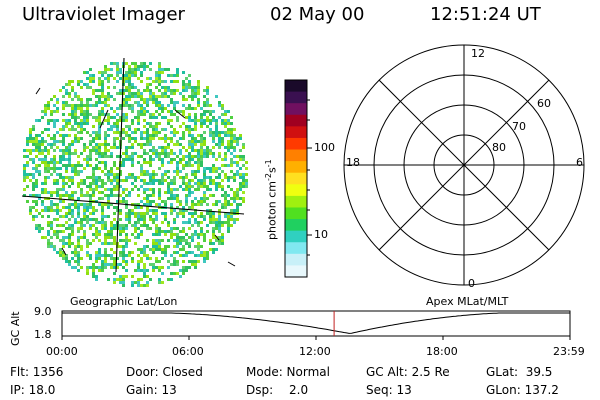  I want to click on time-label: 12:51:24 UT, so click(485, 14).